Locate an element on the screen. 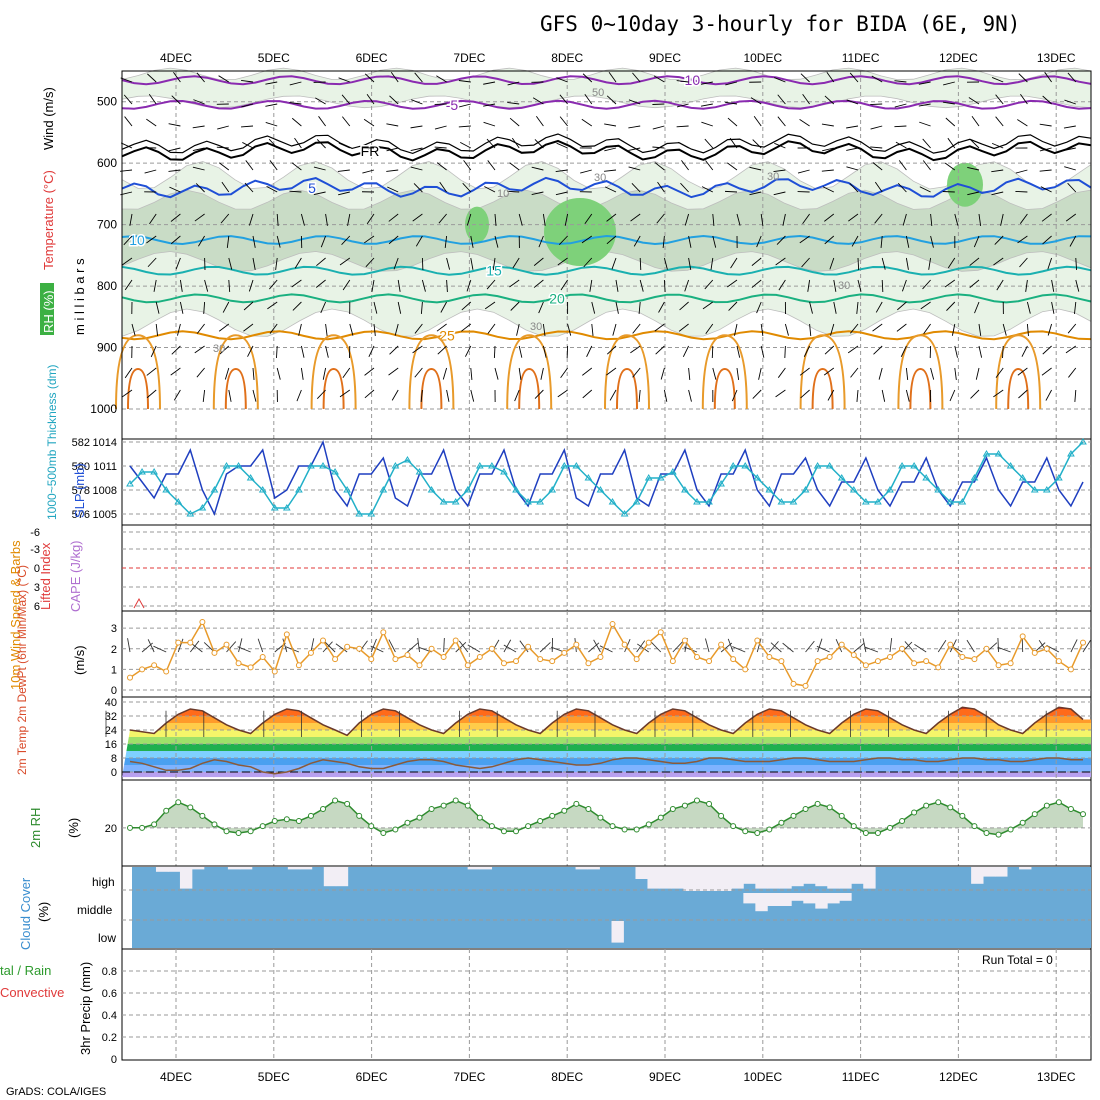  rh-contour-labels: 50 30 30 10 30 30 30 is located at coordinates (531, 221).